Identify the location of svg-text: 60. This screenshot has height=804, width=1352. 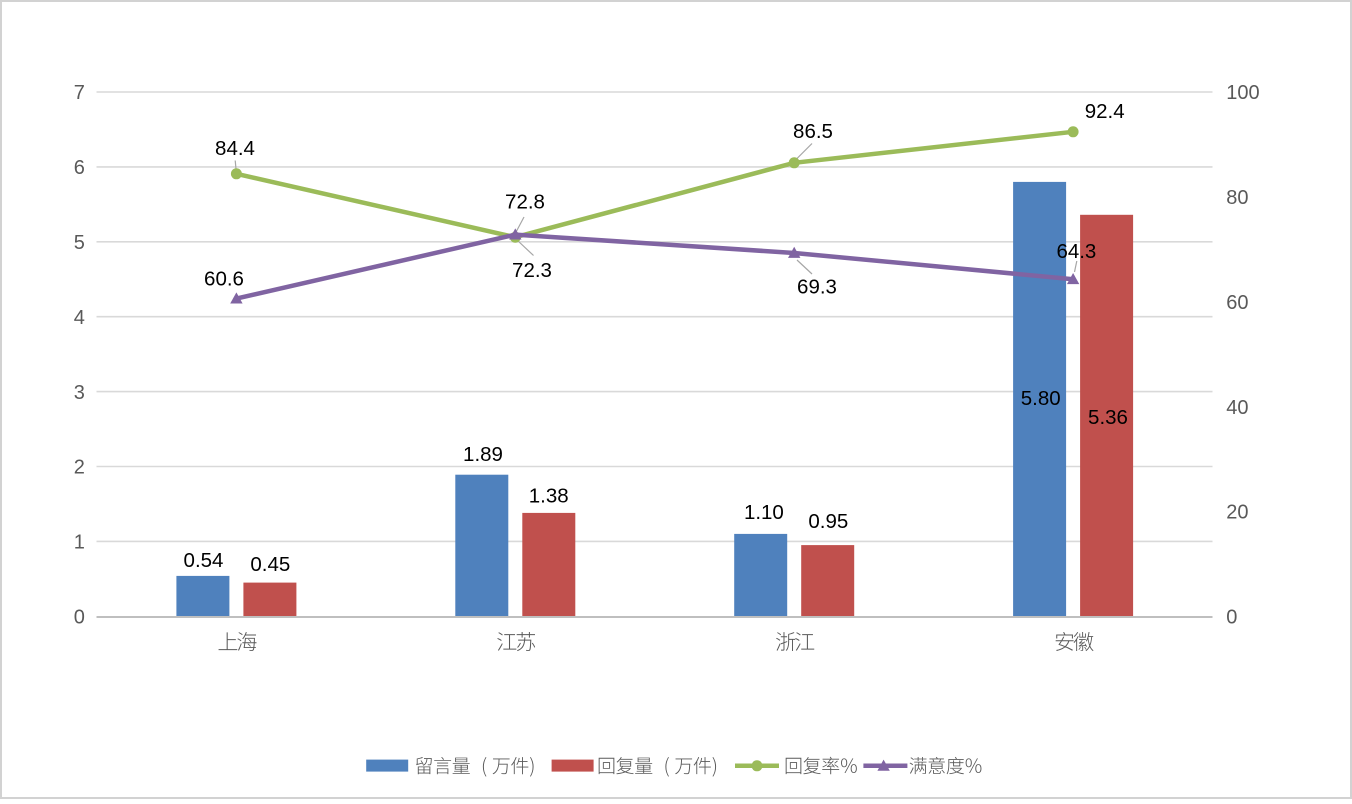
(1237, 303).